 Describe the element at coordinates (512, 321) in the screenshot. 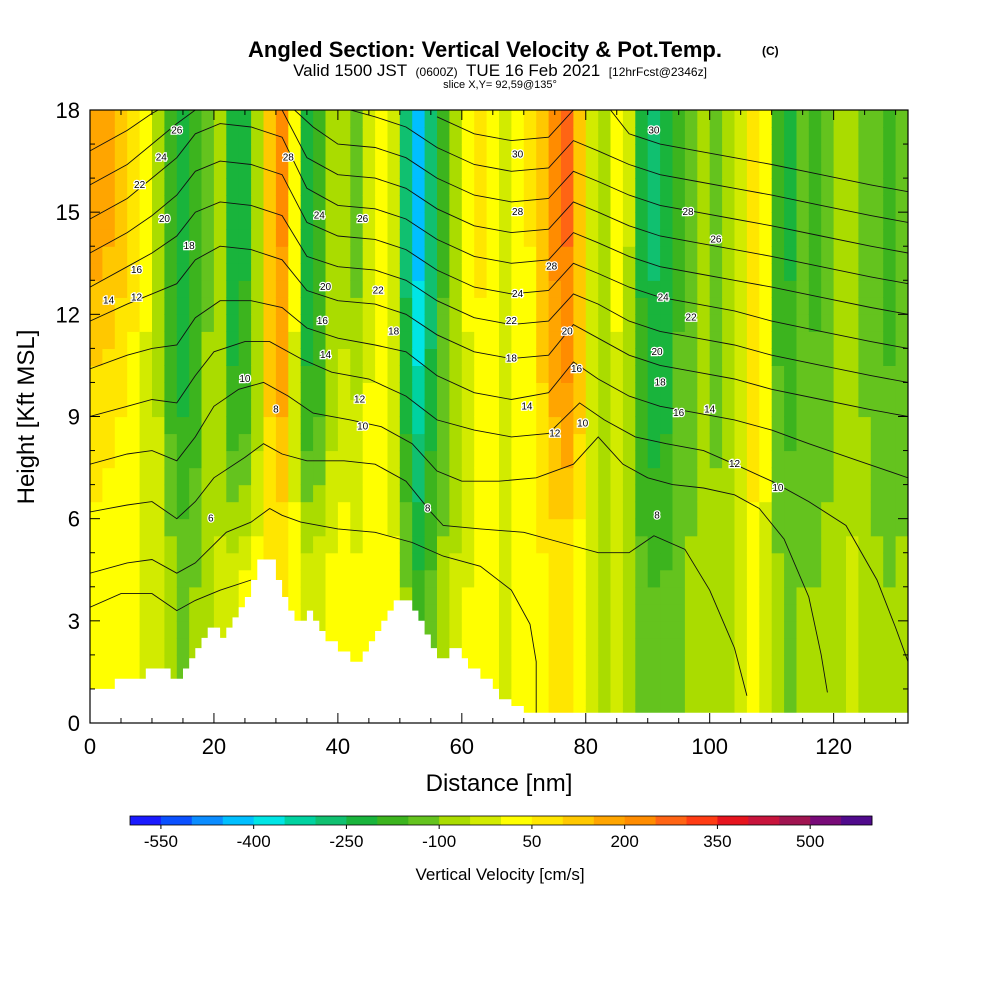

I see `contour-label: 22` at that location.